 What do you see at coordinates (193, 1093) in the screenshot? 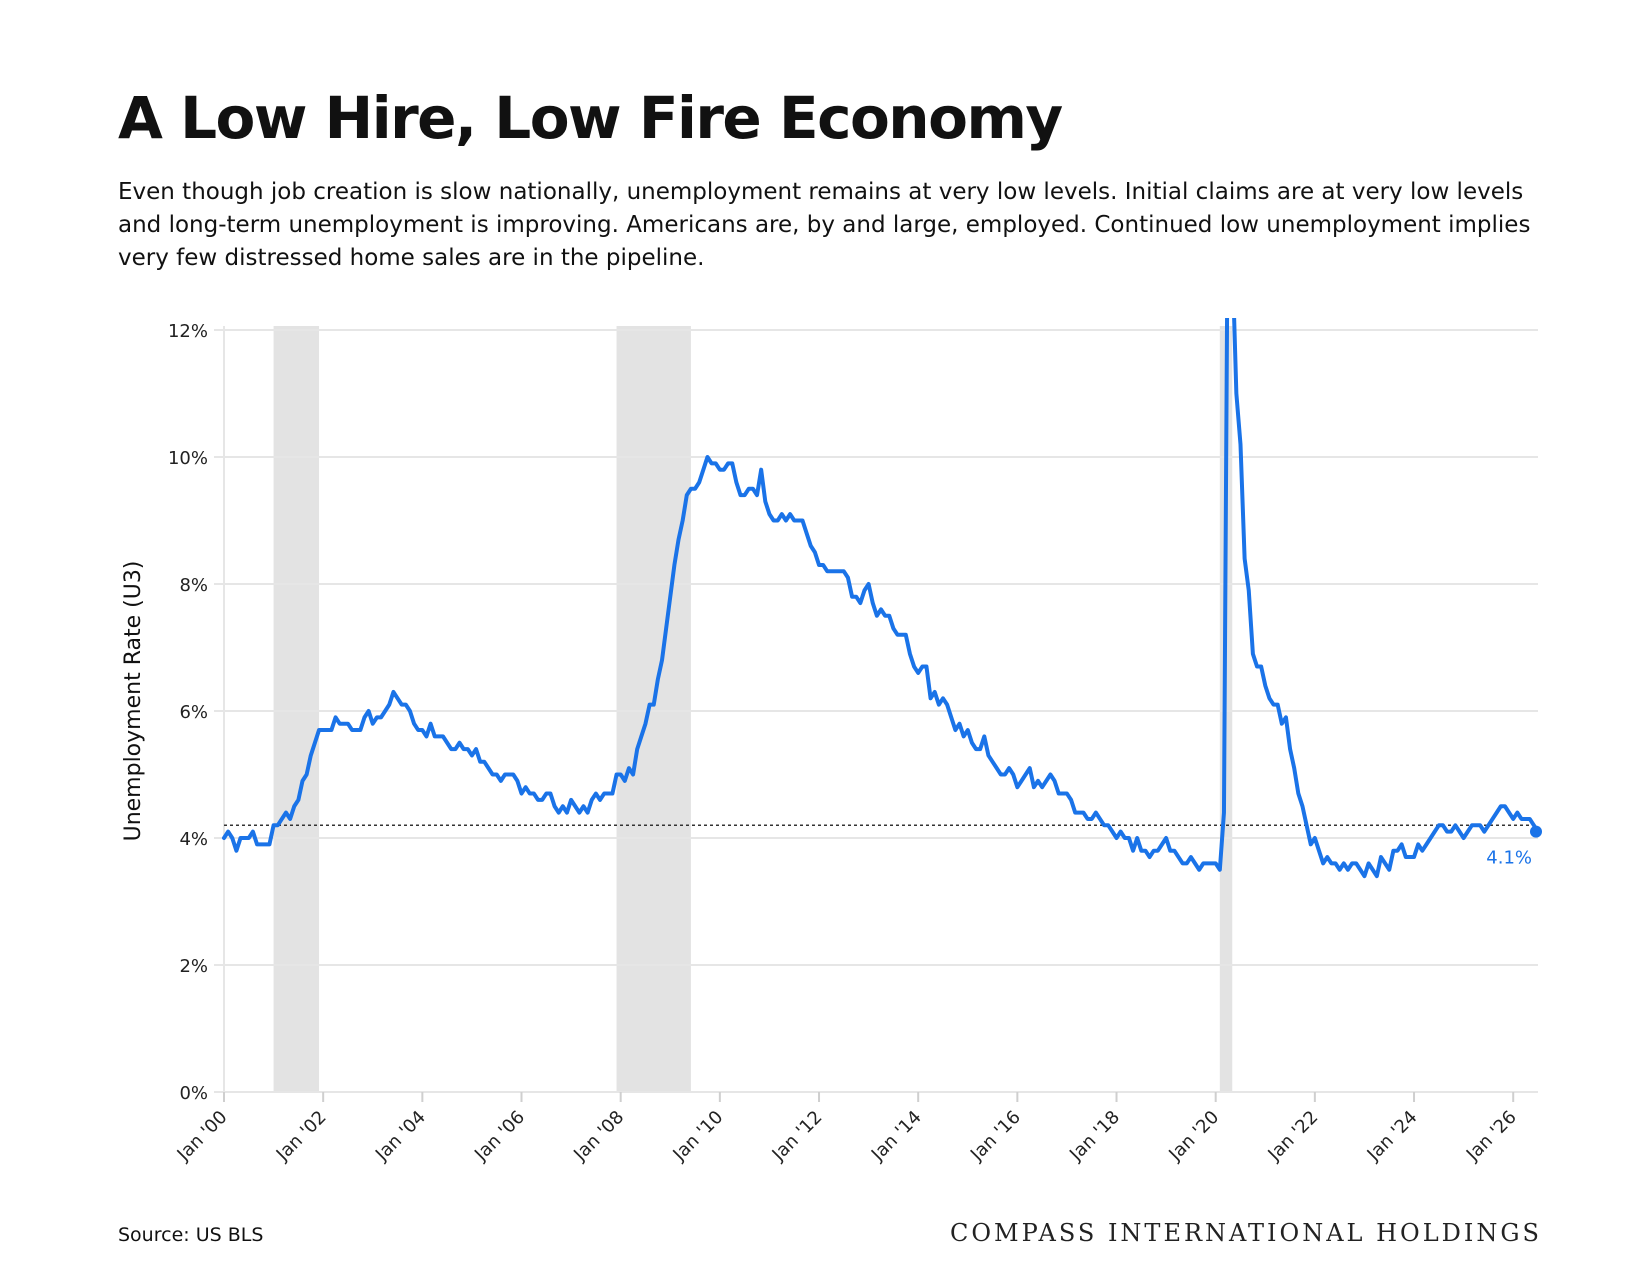
I see `y-tick-label: 0%` at bounding box center [193, 1093].